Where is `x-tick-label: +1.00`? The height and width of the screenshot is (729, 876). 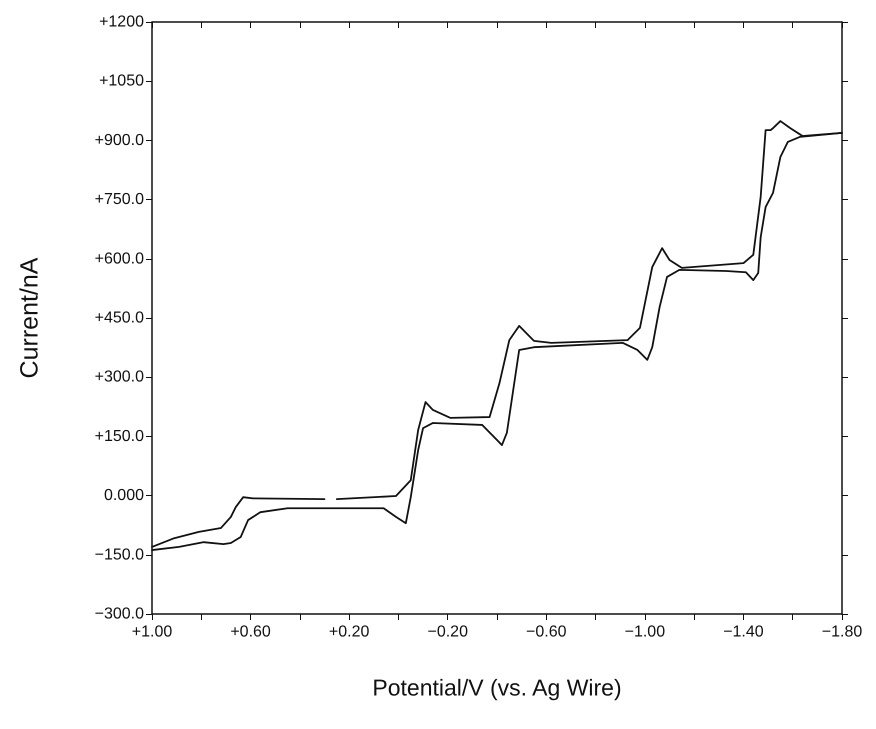 x-tick-label: +1.00 is located at coordinates (152, 632).